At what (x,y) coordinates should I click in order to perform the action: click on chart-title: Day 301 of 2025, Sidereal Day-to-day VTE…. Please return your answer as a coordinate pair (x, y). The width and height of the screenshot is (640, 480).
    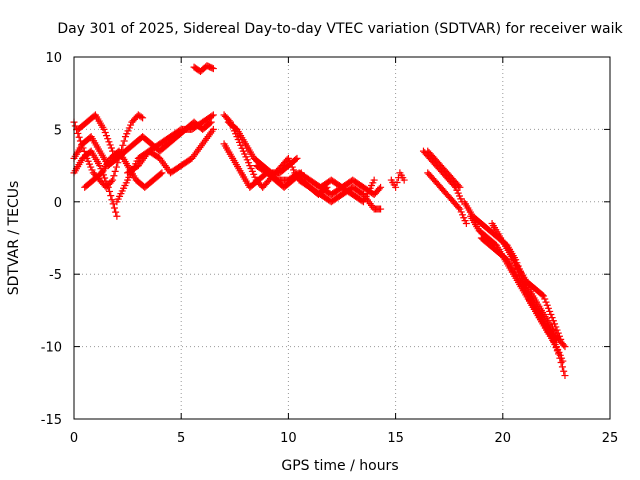
    Looking at the image, I should click on (340, 29).